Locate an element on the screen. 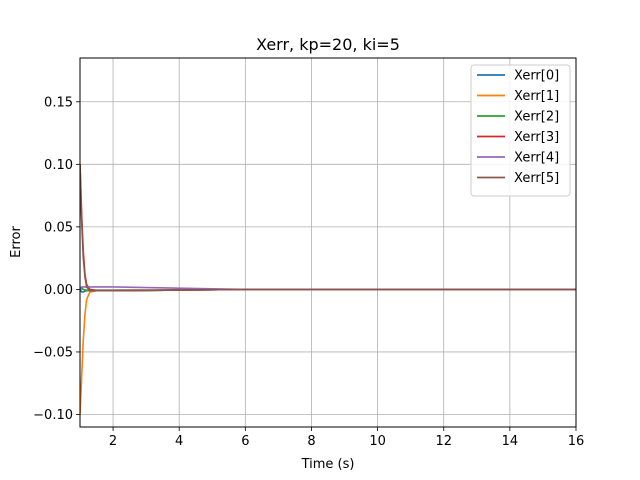  legend-box is located at coordinates (520, 130).